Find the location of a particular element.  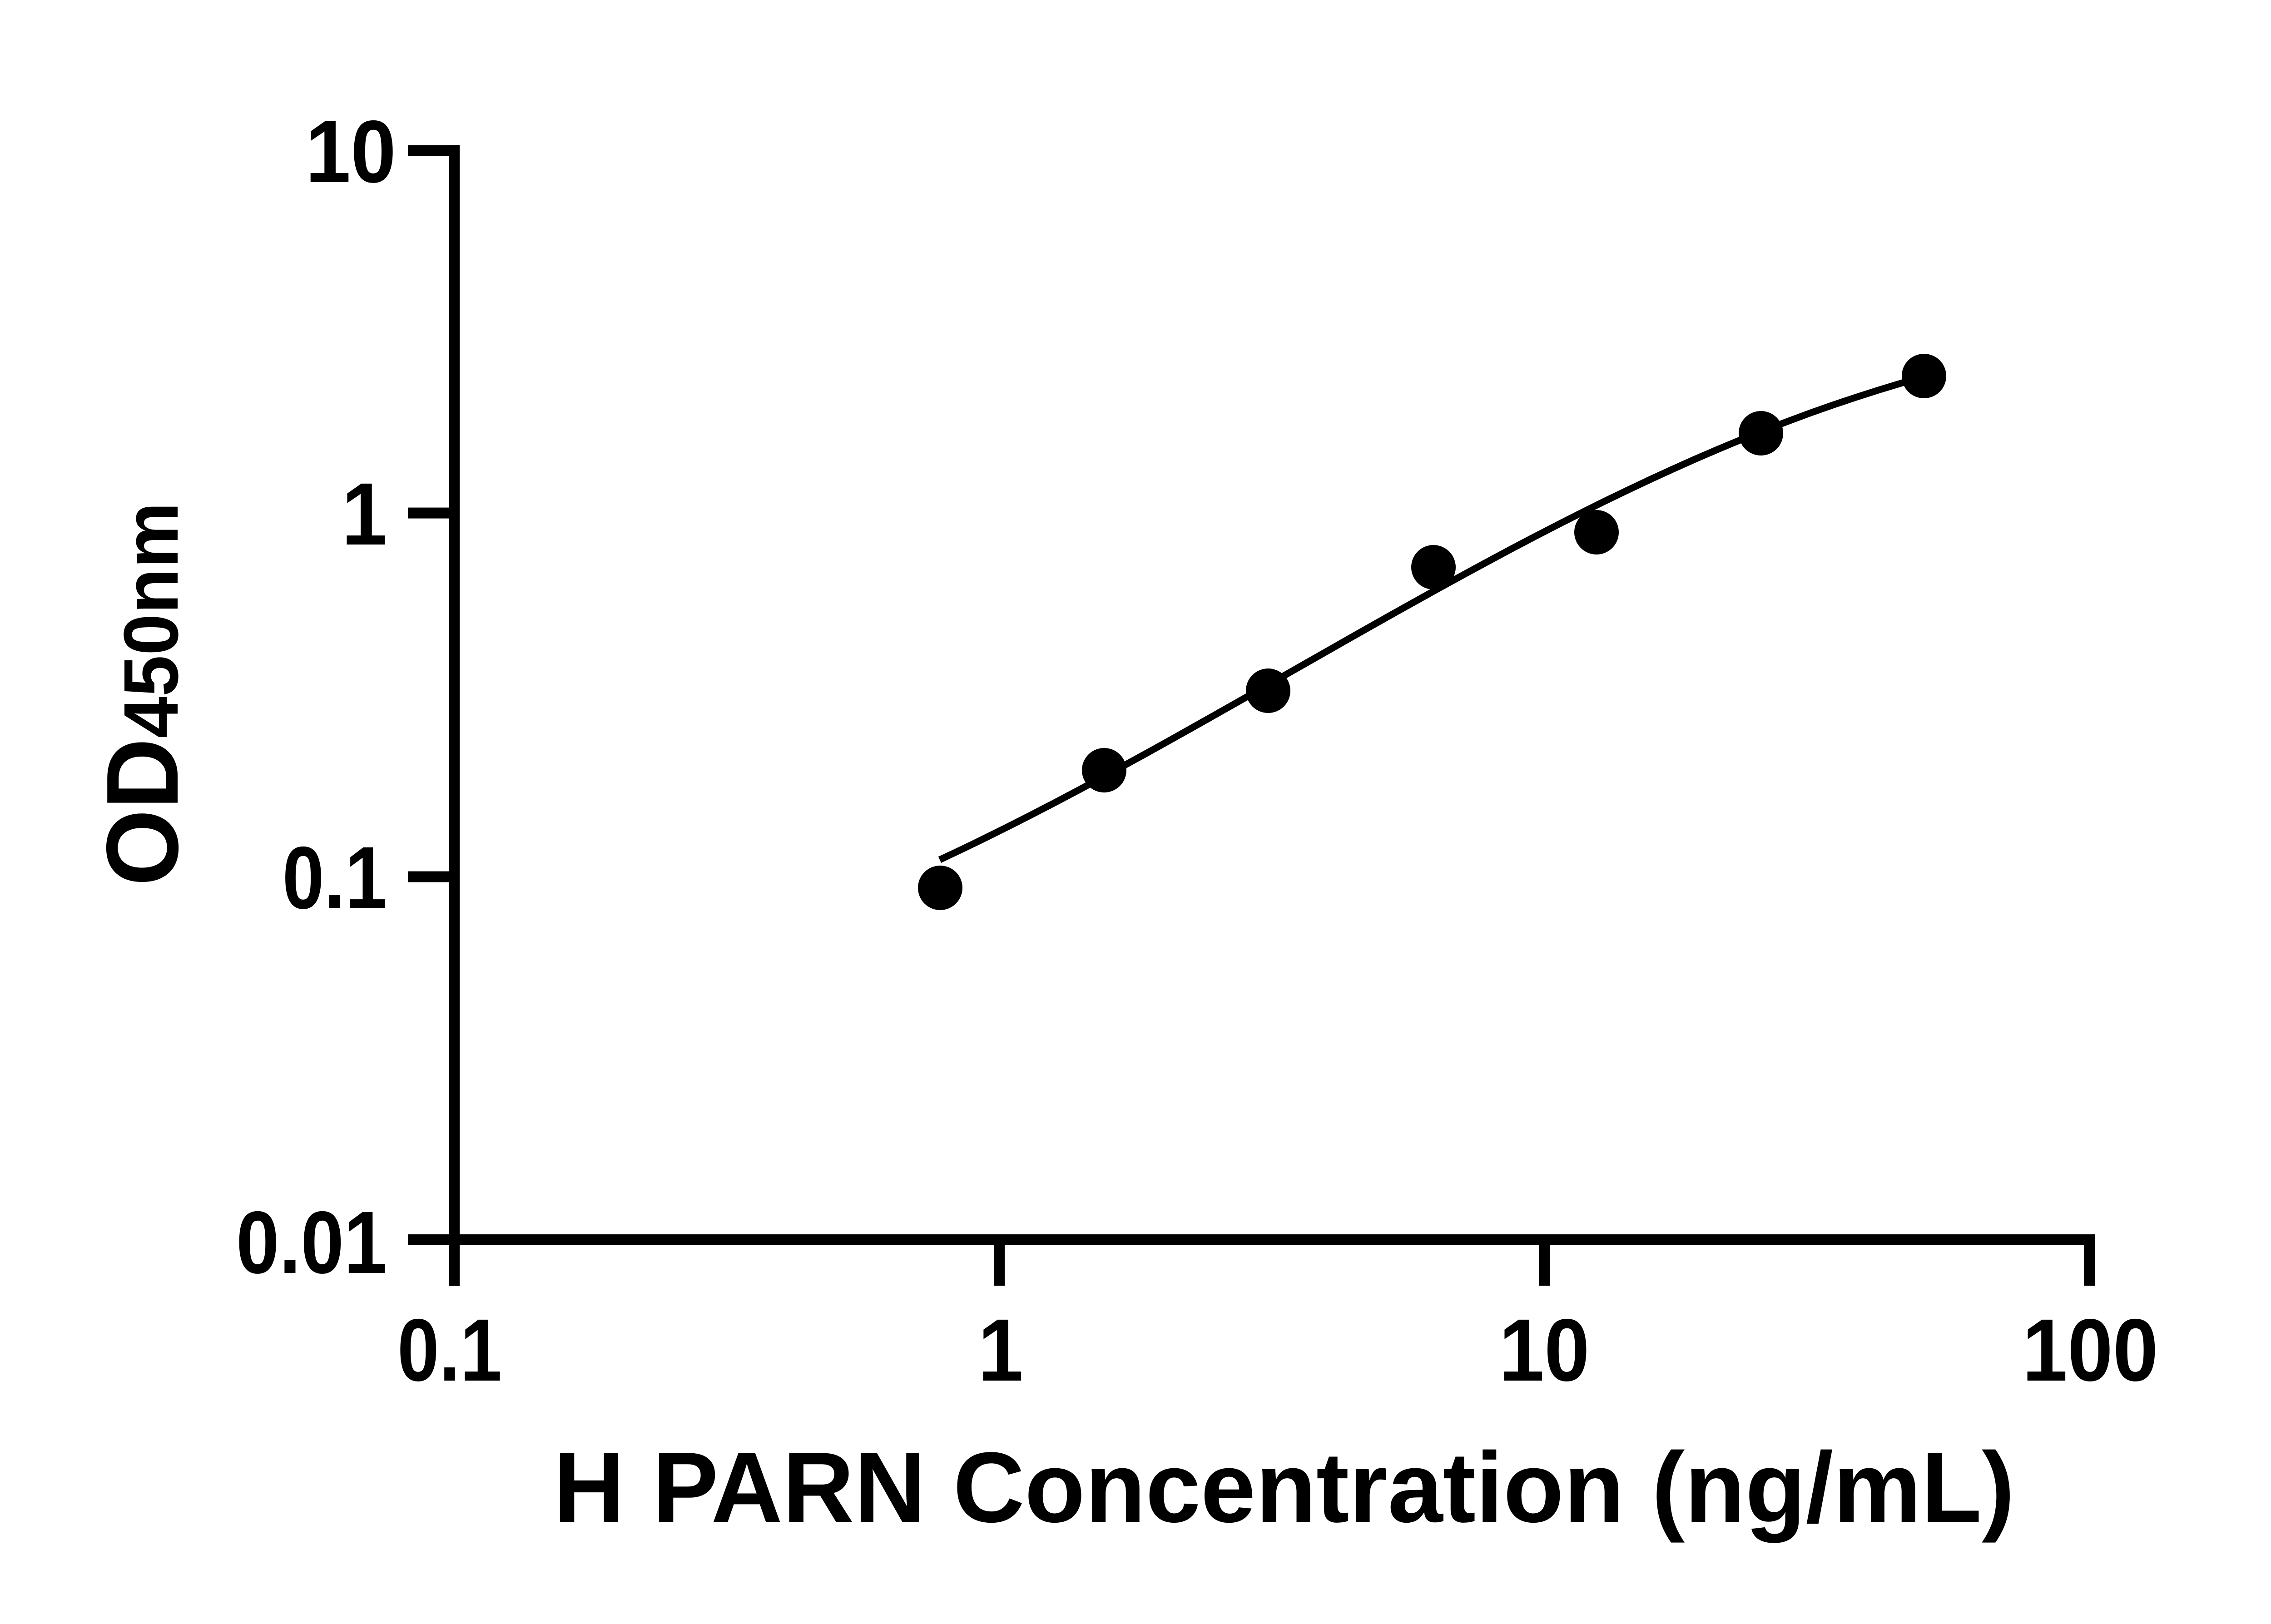

svg-text: 100 is located at coordinates (2090, 1350).